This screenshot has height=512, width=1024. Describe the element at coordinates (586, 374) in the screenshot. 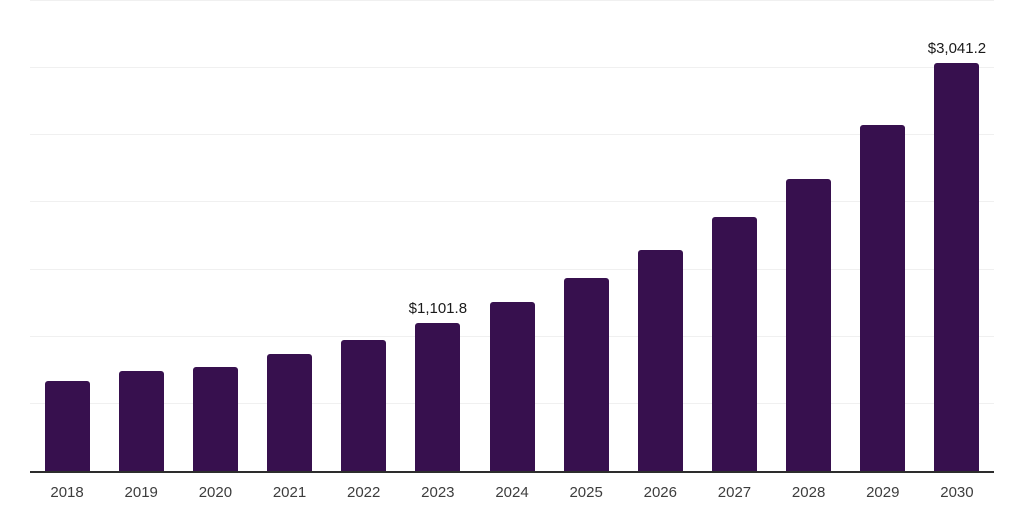

I see `bar-2025` at that location.